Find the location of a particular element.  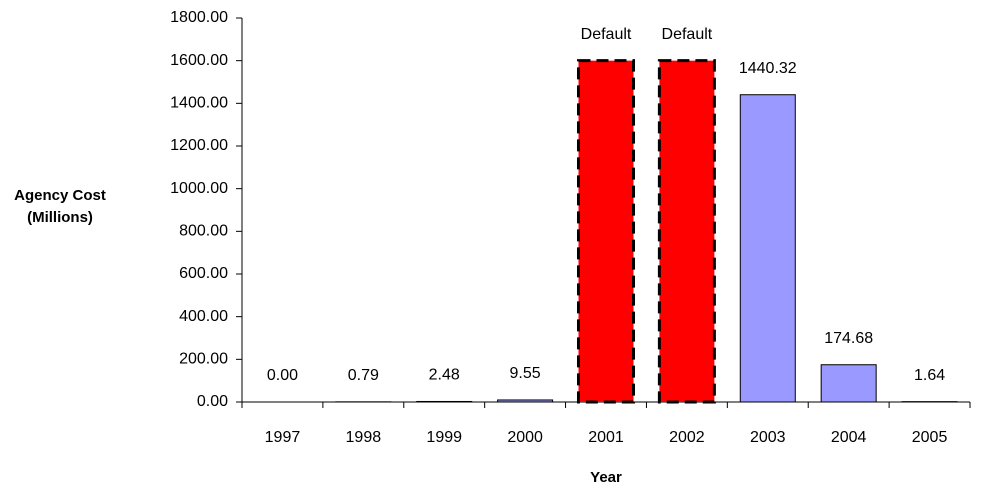

value-label: 2.48 is located at coordinates (444, 375).